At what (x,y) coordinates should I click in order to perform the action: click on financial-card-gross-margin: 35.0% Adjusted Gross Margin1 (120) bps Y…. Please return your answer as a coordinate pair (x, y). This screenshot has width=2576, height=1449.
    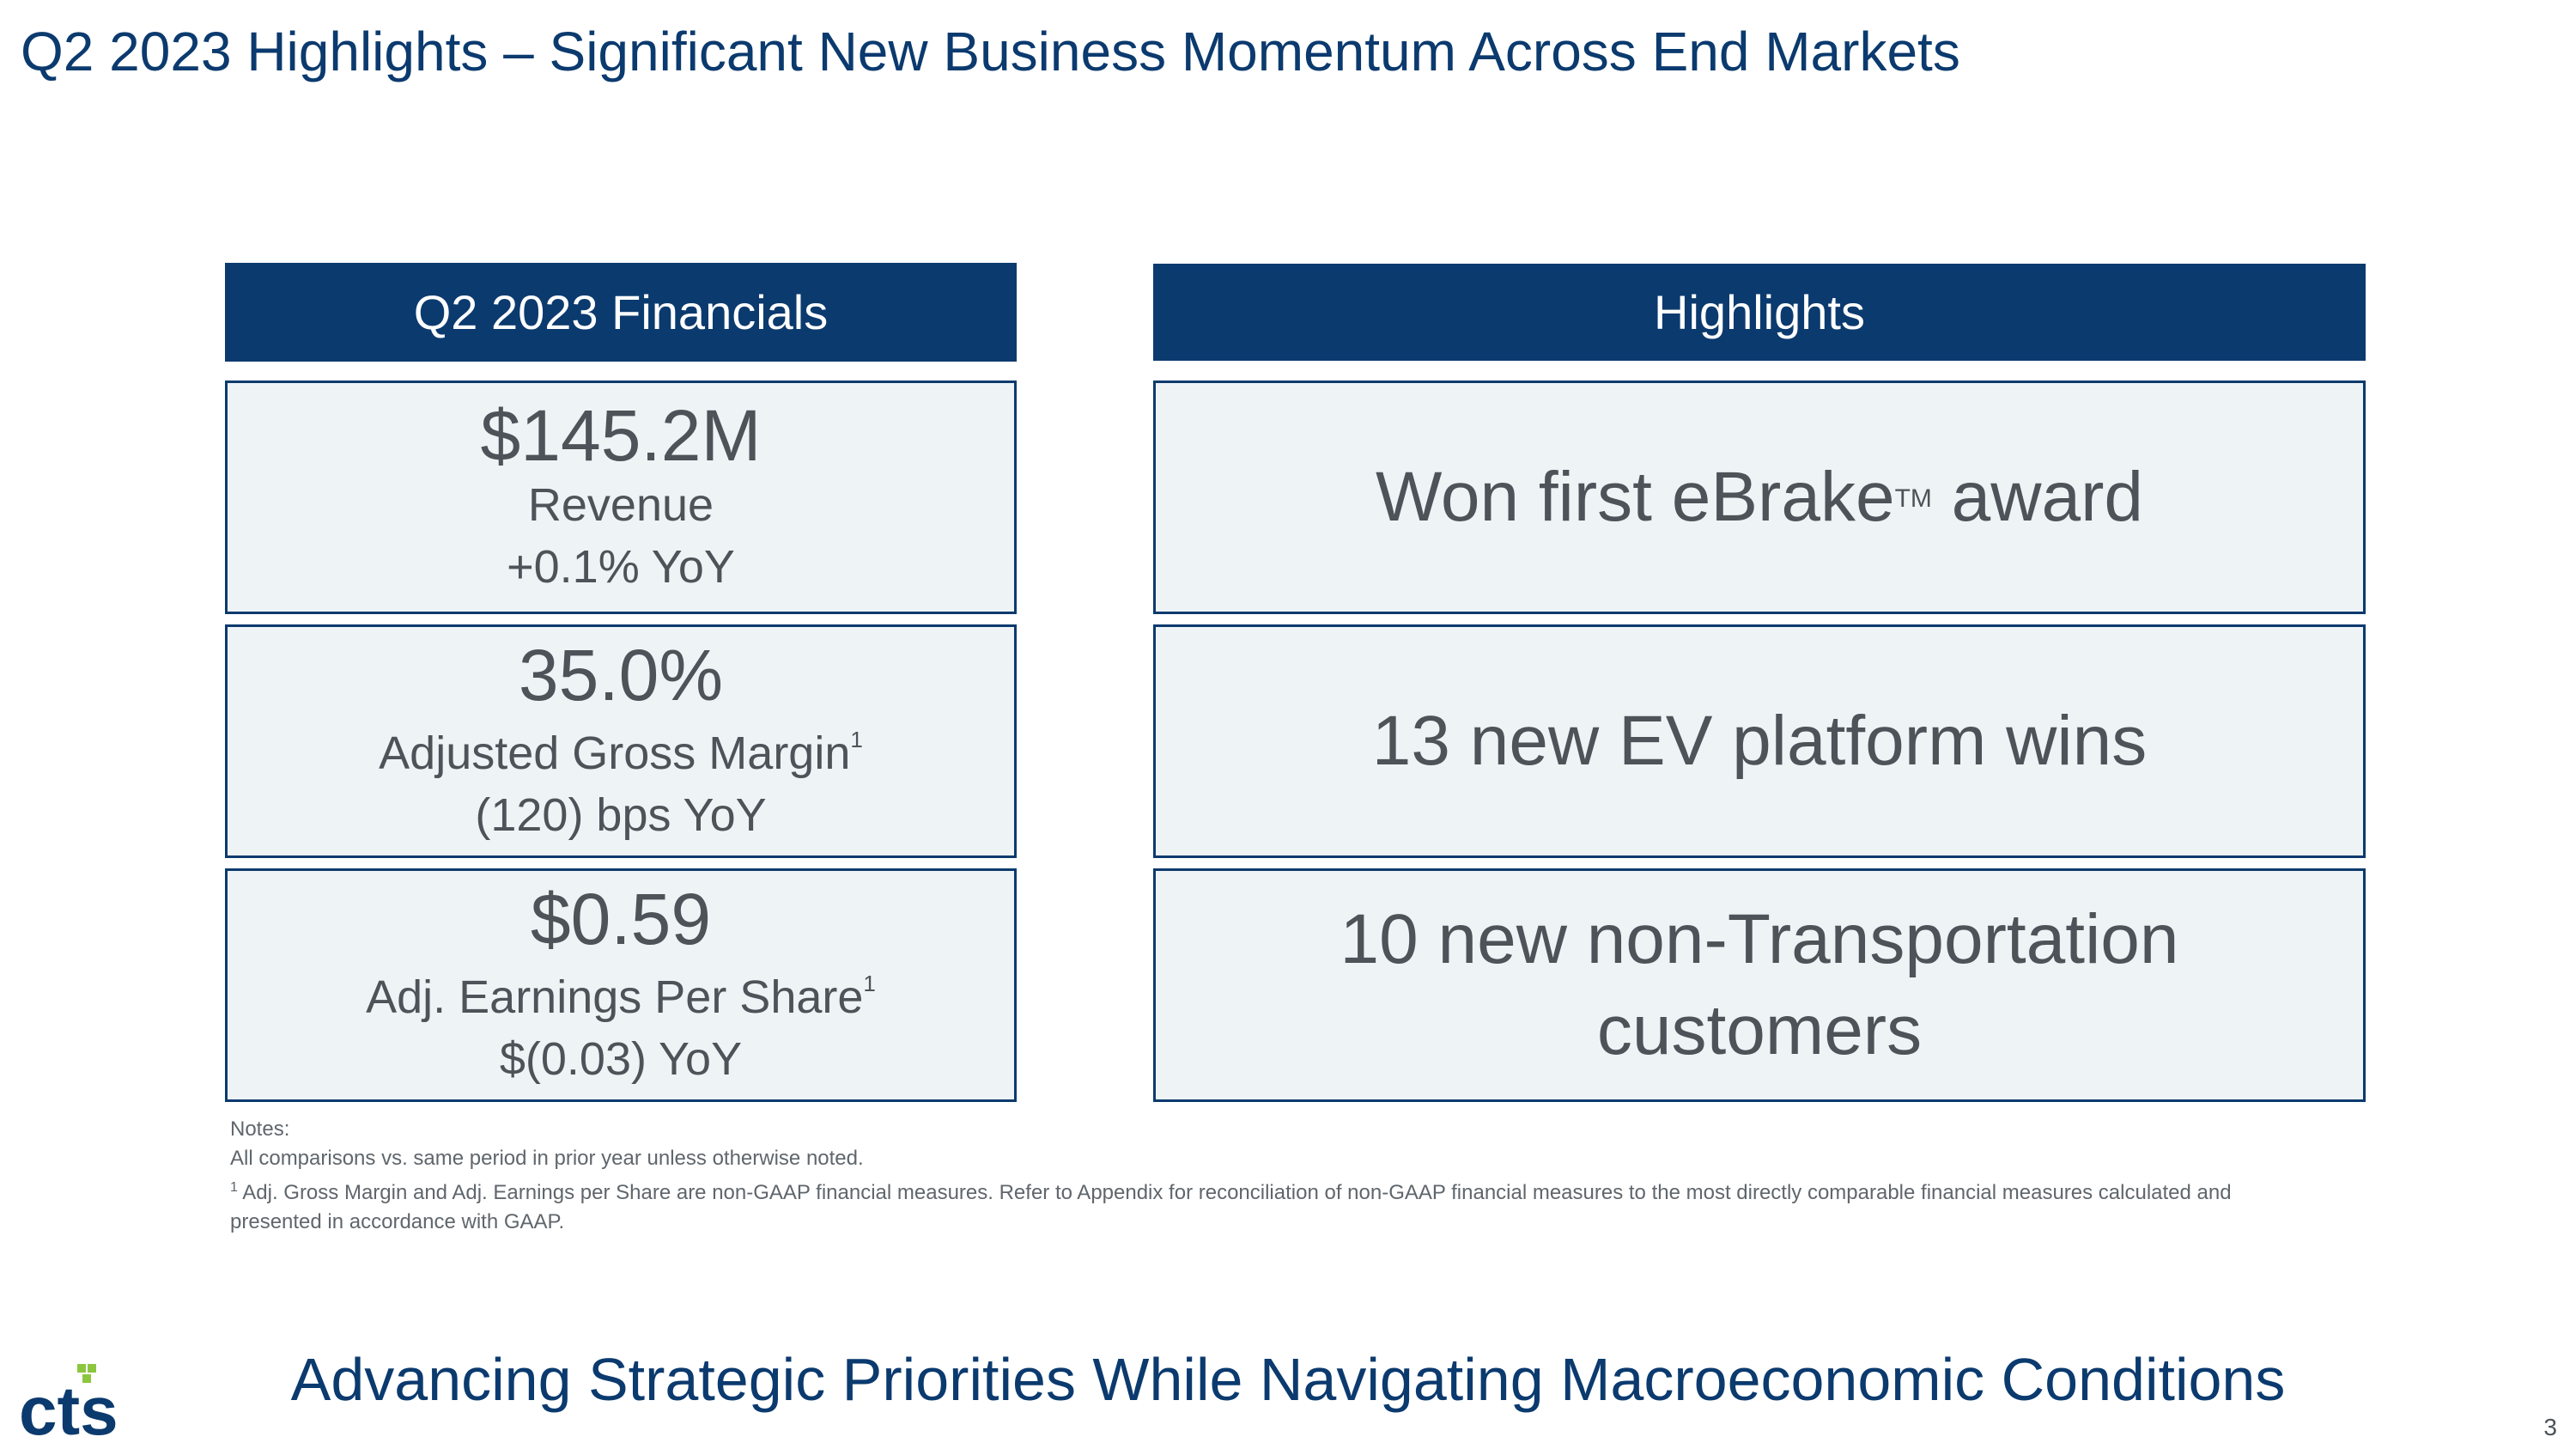
    Looking at the image, I should click on (621, 741).